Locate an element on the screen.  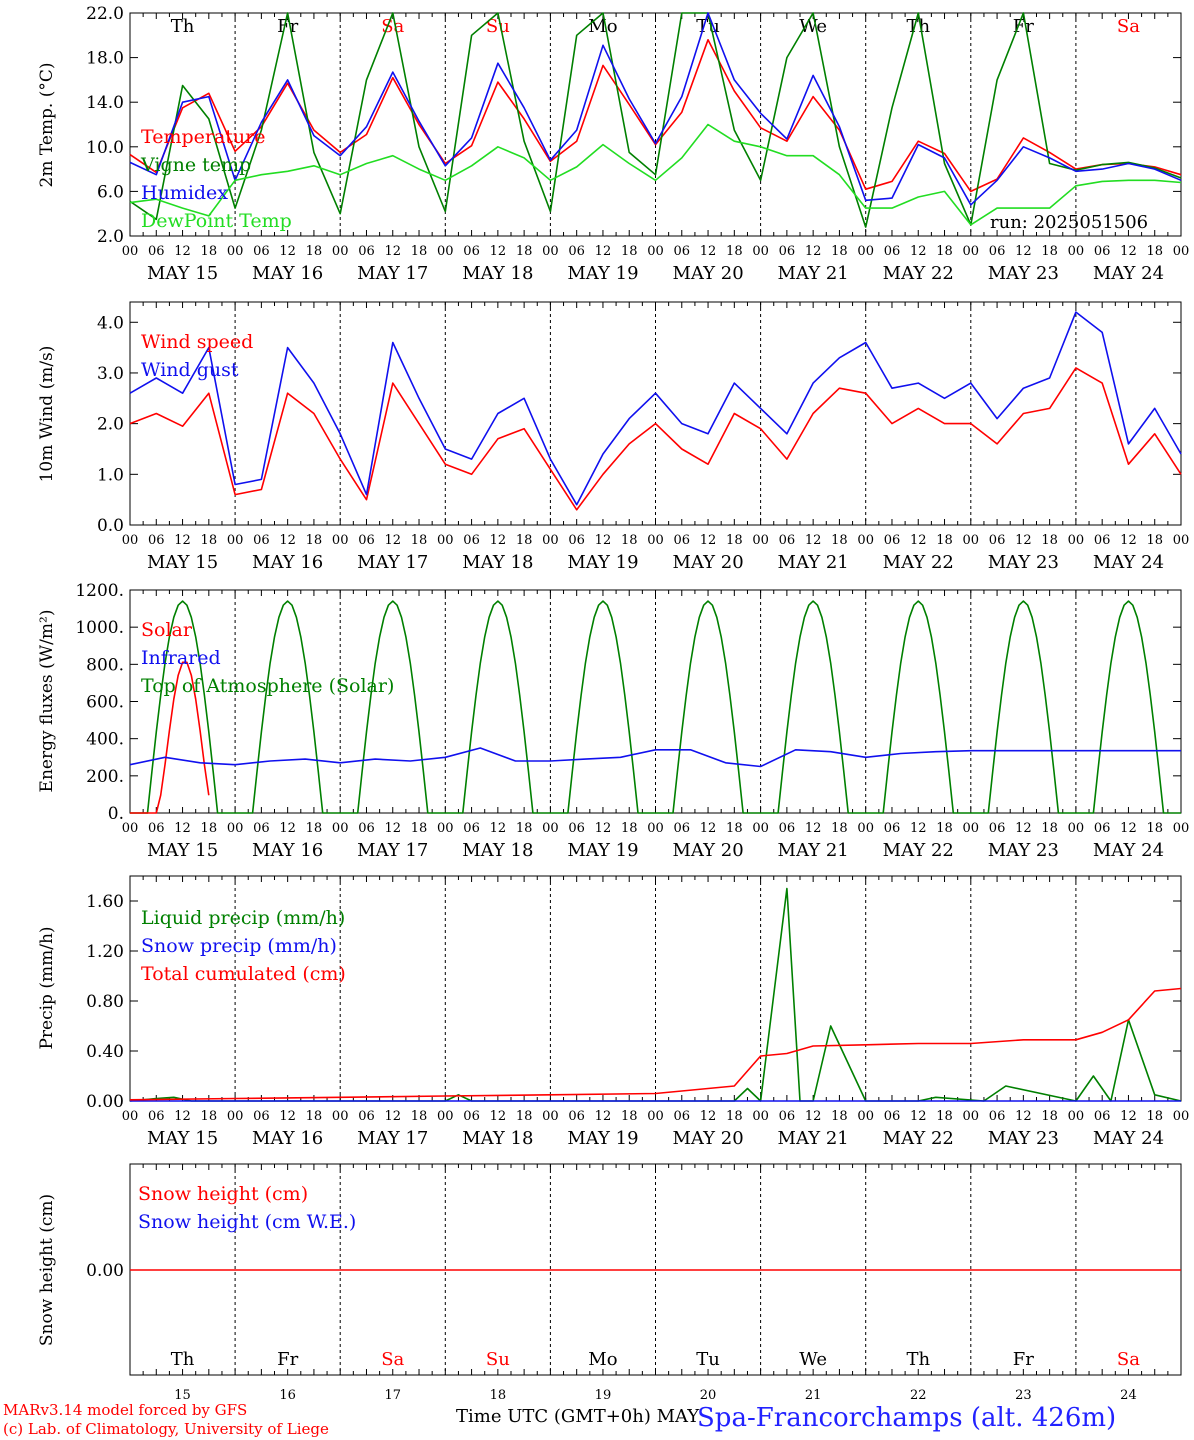
y-tick-label: 2.0 is located at coordinates (110, 237).